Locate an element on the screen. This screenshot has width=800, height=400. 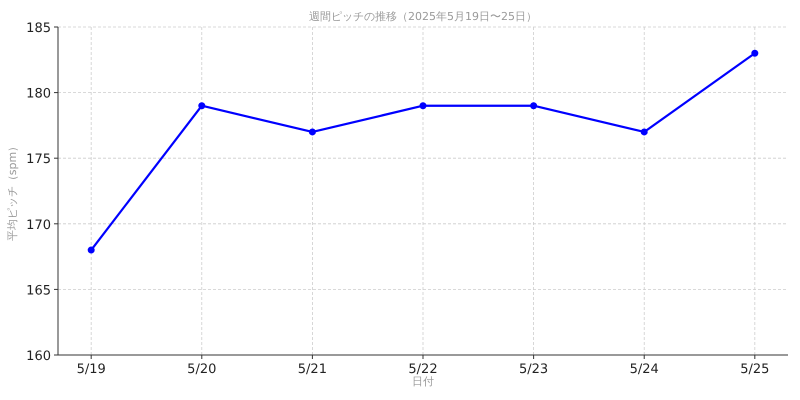
x-tick-label: 5/23 is located at coordinates (533, 369).